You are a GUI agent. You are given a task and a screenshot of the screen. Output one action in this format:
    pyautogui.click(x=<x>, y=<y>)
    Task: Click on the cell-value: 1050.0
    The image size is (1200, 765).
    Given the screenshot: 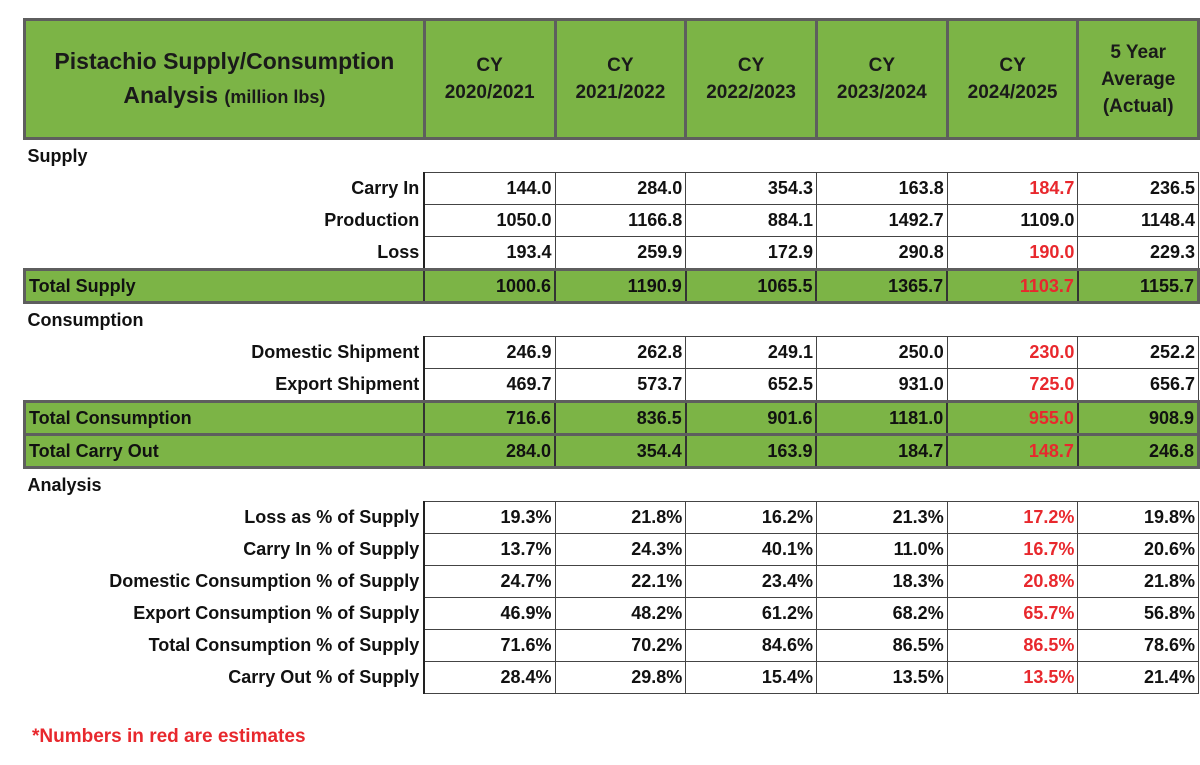 What is the action you would take?
    pyautogui.click(x=489, y=220)
    